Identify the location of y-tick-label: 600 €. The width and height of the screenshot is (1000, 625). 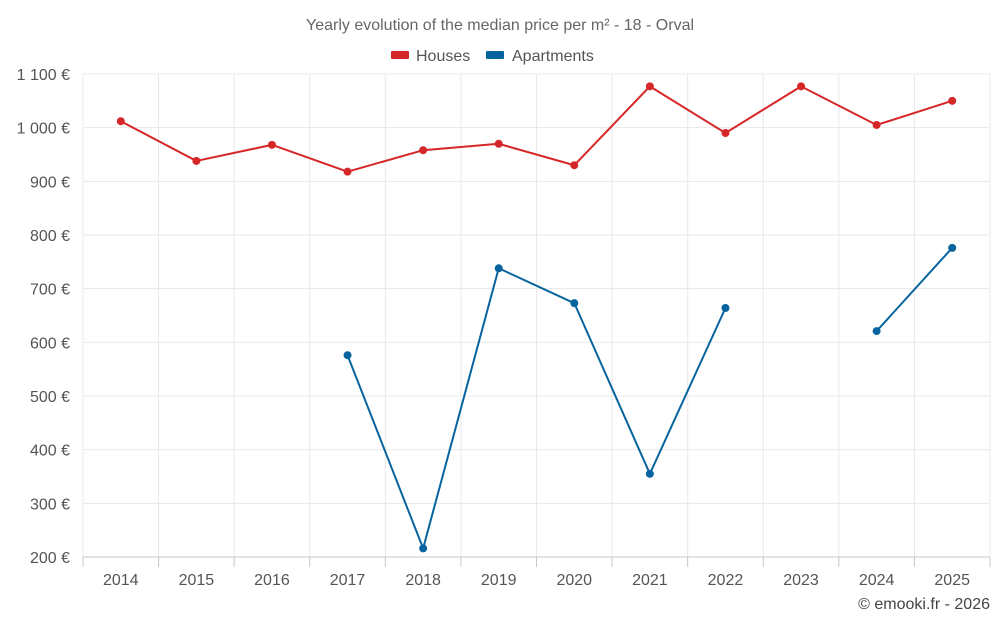
(50, 343).